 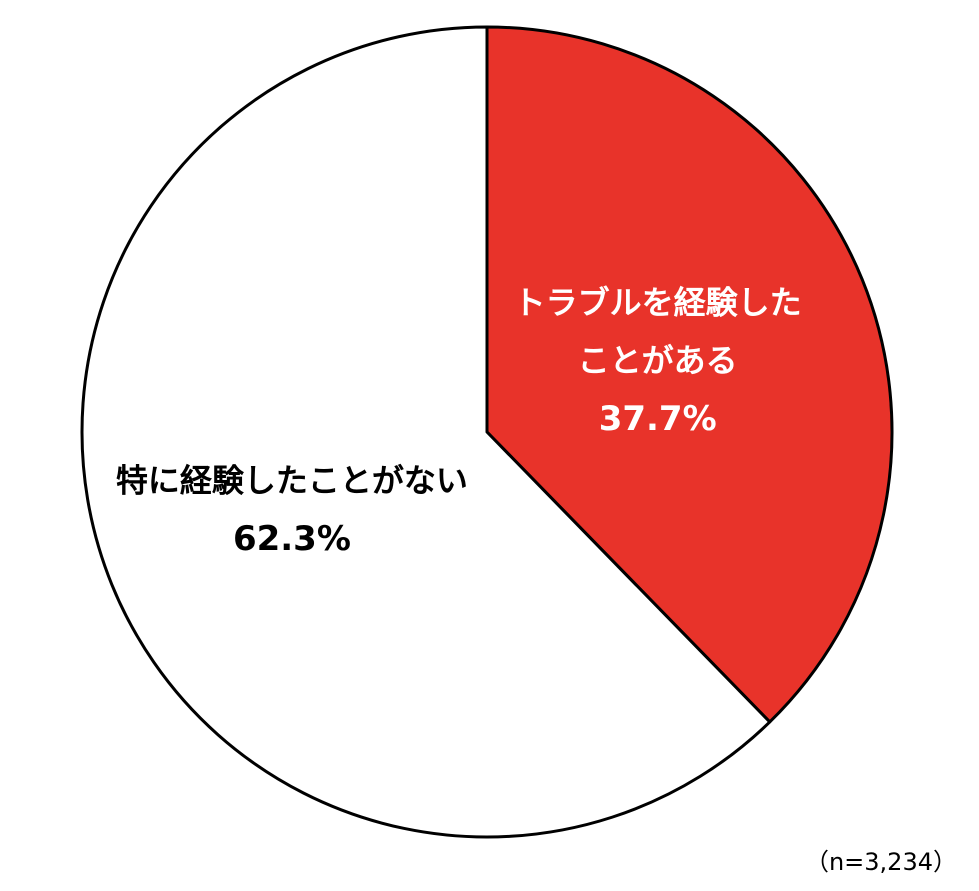 I want to click on slice-category-label-0-1: ことがある, so click(x=658, y=361).